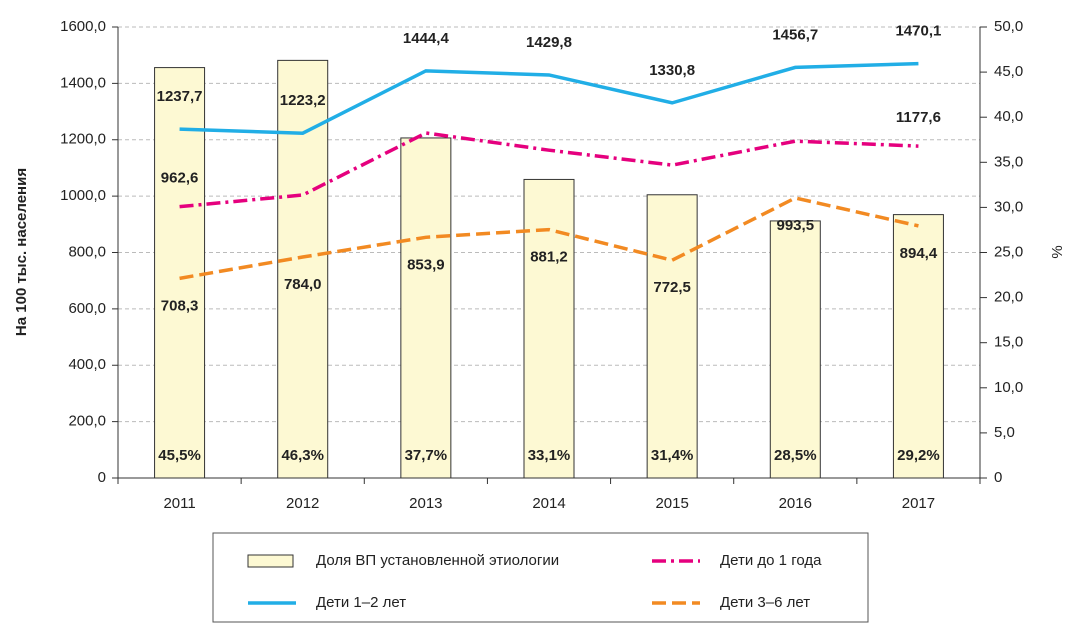 Image resolution: width=1074 pixels, height=623 pixels. What do you see at coordinates (672, 455) in the screenshot?
I see `data-label: 31,4%` at bounding box center [672, 455].